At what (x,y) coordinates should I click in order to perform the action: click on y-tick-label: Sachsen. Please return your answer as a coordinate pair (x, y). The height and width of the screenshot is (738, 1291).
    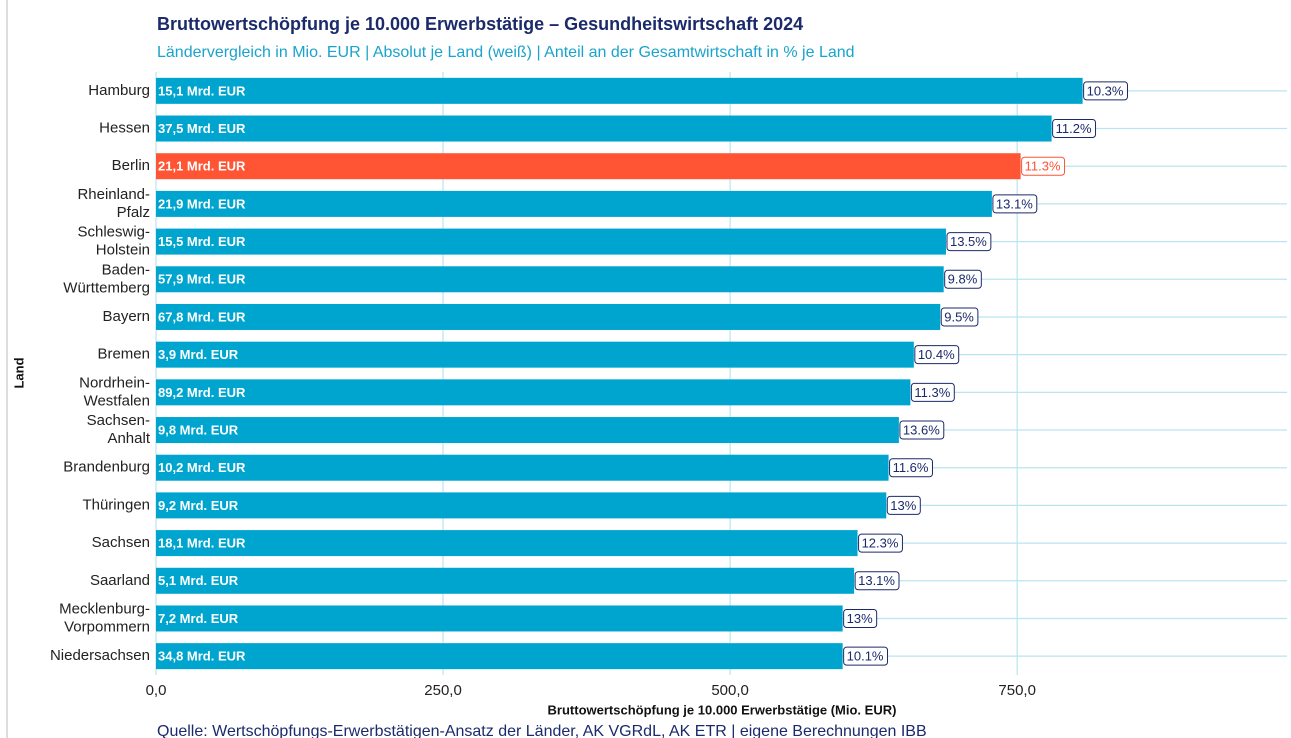
    Looking at the image, I should click on (121, 542).